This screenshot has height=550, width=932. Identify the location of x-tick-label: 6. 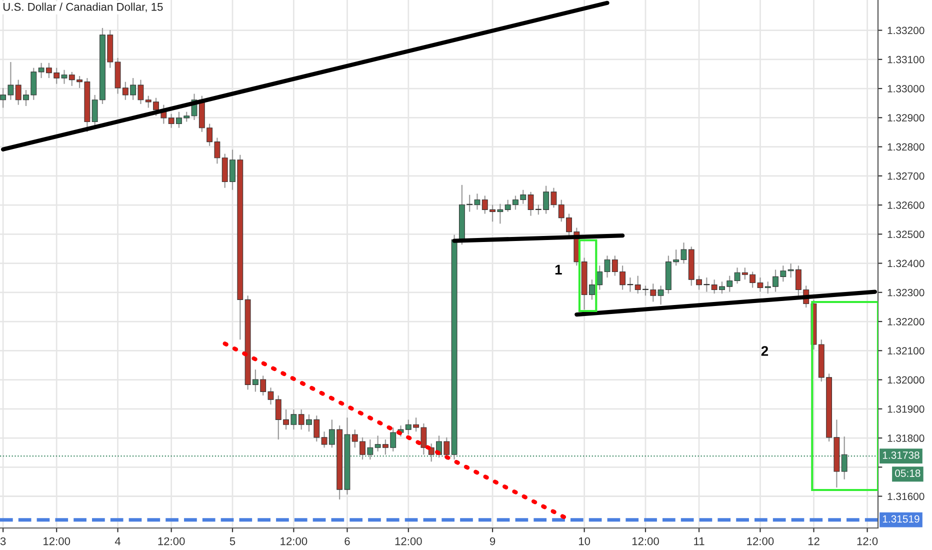
(347, 541).